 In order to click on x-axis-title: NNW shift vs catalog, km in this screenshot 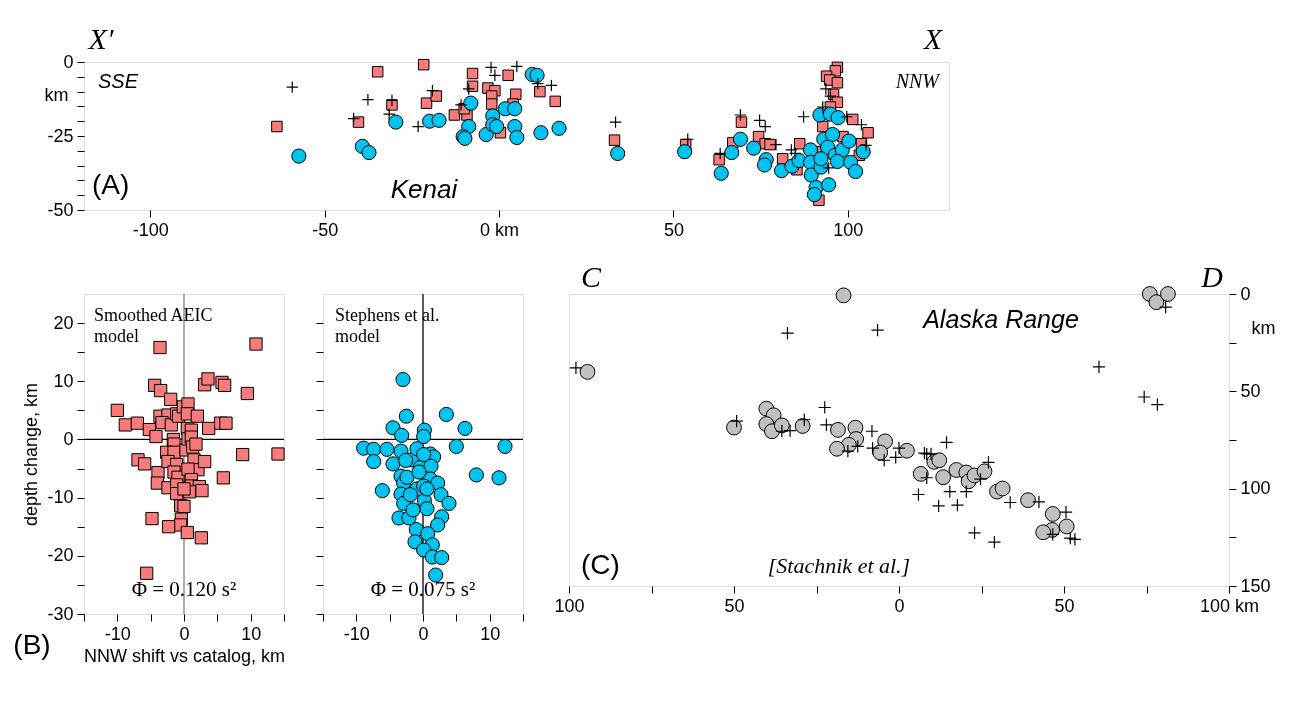, I will do `click(184, 655)`.